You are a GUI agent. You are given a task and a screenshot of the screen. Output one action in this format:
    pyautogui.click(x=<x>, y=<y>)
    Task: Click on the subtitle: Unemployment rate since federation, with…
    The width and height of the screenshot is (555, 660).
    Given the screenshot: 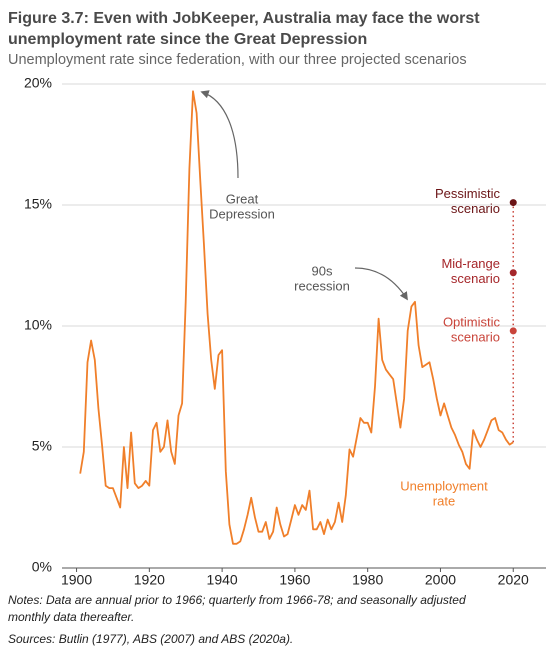 What is the action you would take?
    pyautogui.click(x=237, y=60)
    